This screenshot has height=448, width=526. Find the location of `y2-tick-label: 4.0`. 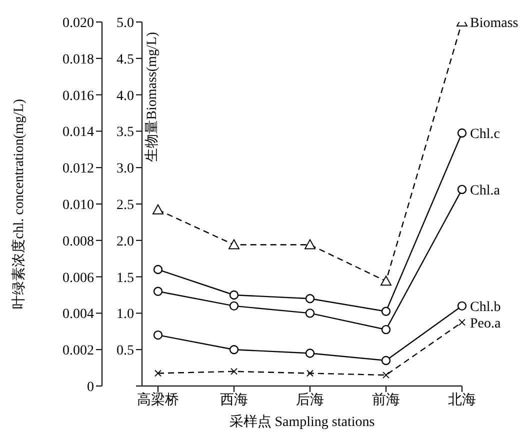

y2-tick-label: 4.0 is located at coordinates (125, 96).